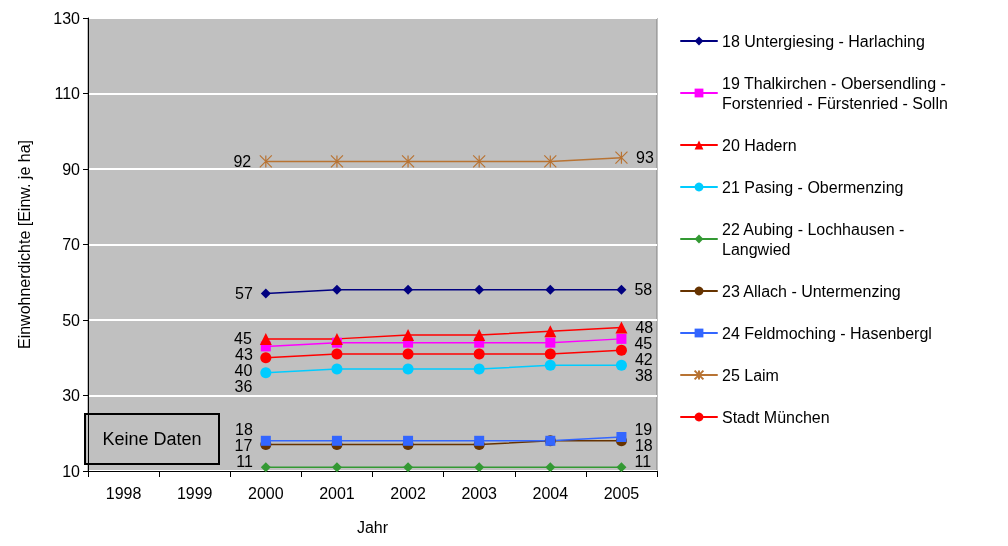  What do you see at coordinates (813, 187) in the screenshot?
I see `legend-label: 21 Pasing - Obermenzing` at bounding box center [813, 187].